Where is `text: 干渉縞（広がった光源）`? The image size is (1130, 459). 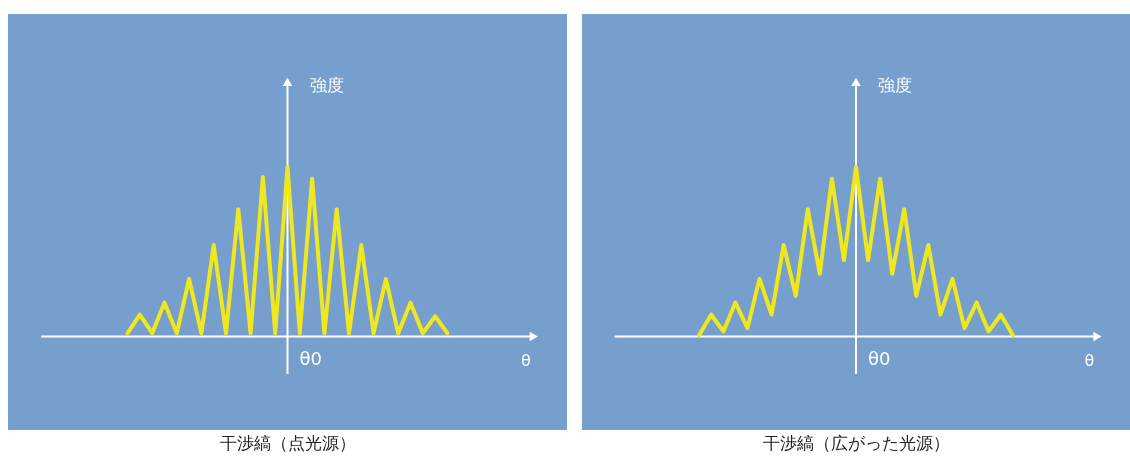 text: 干渉縞（広がった光源） is located at coordinates (856, 443).